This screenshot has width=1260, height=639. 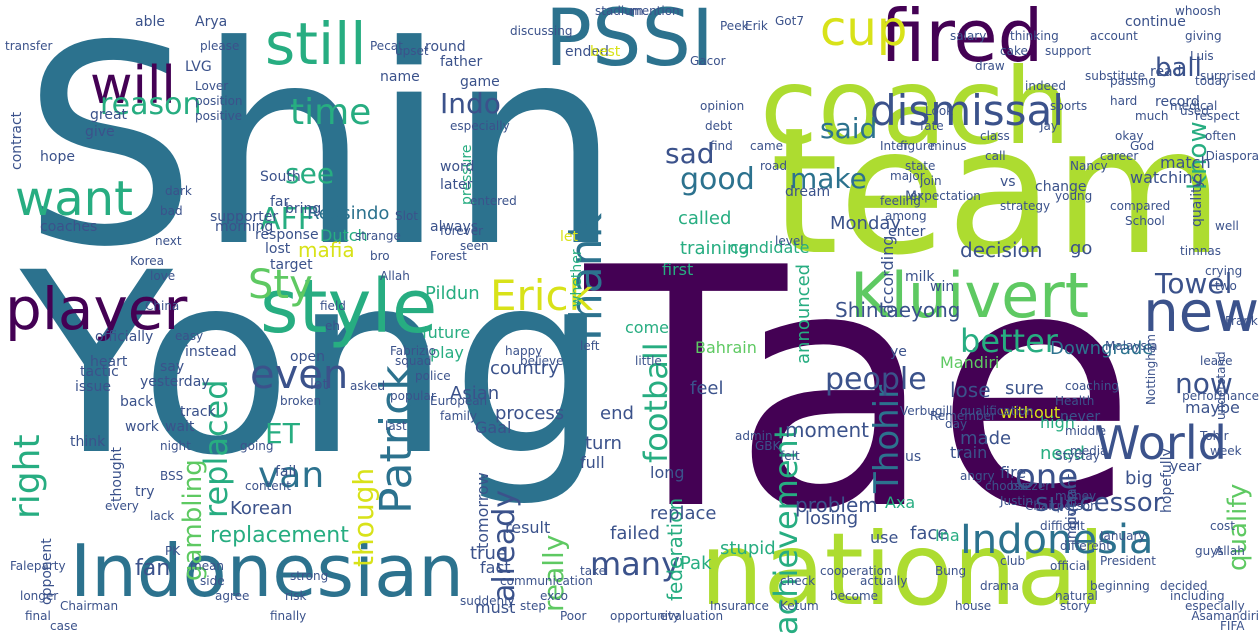 What do you see at coordinates (122, 506) in the screenshot?
I see `cloud-word: every` at bounding box center [122, 506].